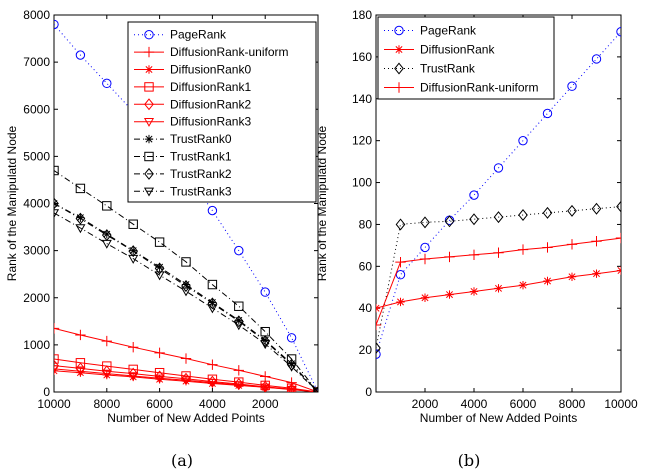  Describe the element at coordinates (56, 359) in the screenshot. I see `chart-a-point-diffusionrank1` at that location.